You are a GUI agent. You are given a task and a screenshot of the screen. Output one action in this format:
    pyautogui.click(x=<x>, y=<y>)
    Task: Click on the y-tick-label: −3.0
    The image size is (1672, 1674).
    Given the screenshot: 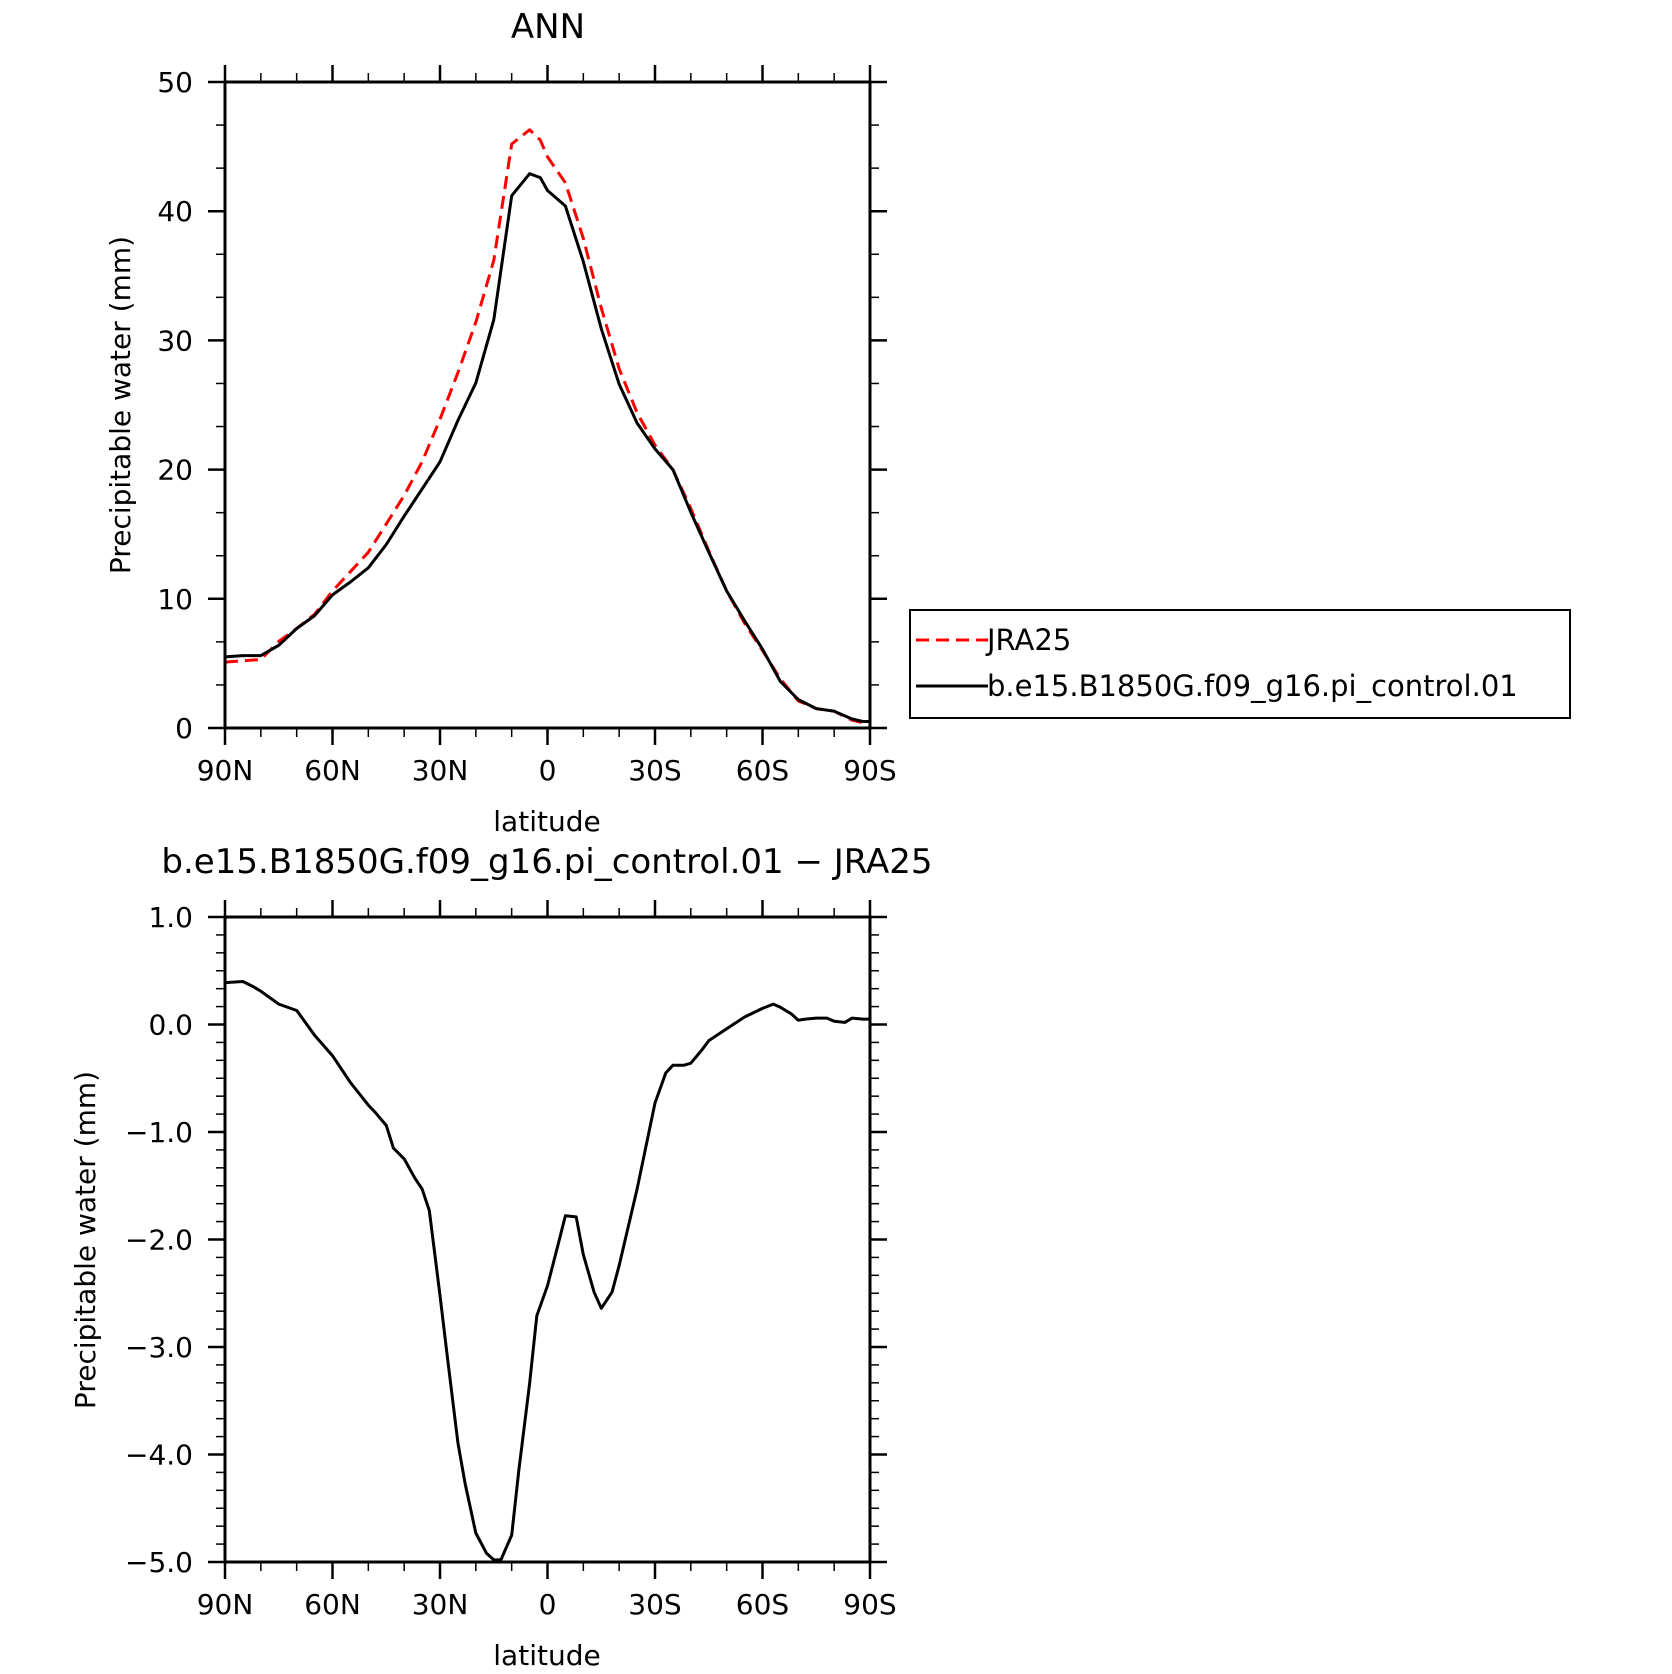 What is the action you would take?
    pyautogui.click(x=159, y=1347)
    